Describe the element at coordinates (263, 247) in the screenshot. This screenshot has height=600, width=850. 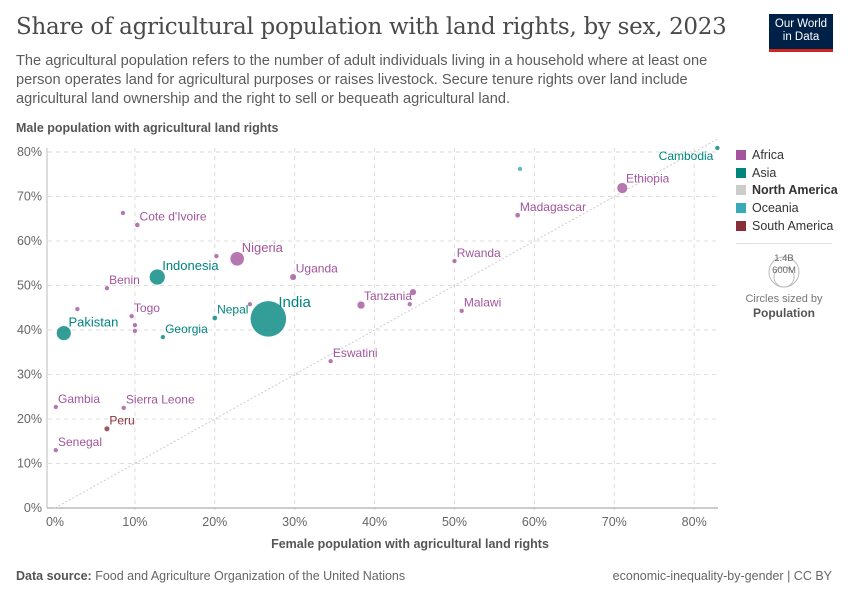
I see `point-label: Nigeria` at that location.